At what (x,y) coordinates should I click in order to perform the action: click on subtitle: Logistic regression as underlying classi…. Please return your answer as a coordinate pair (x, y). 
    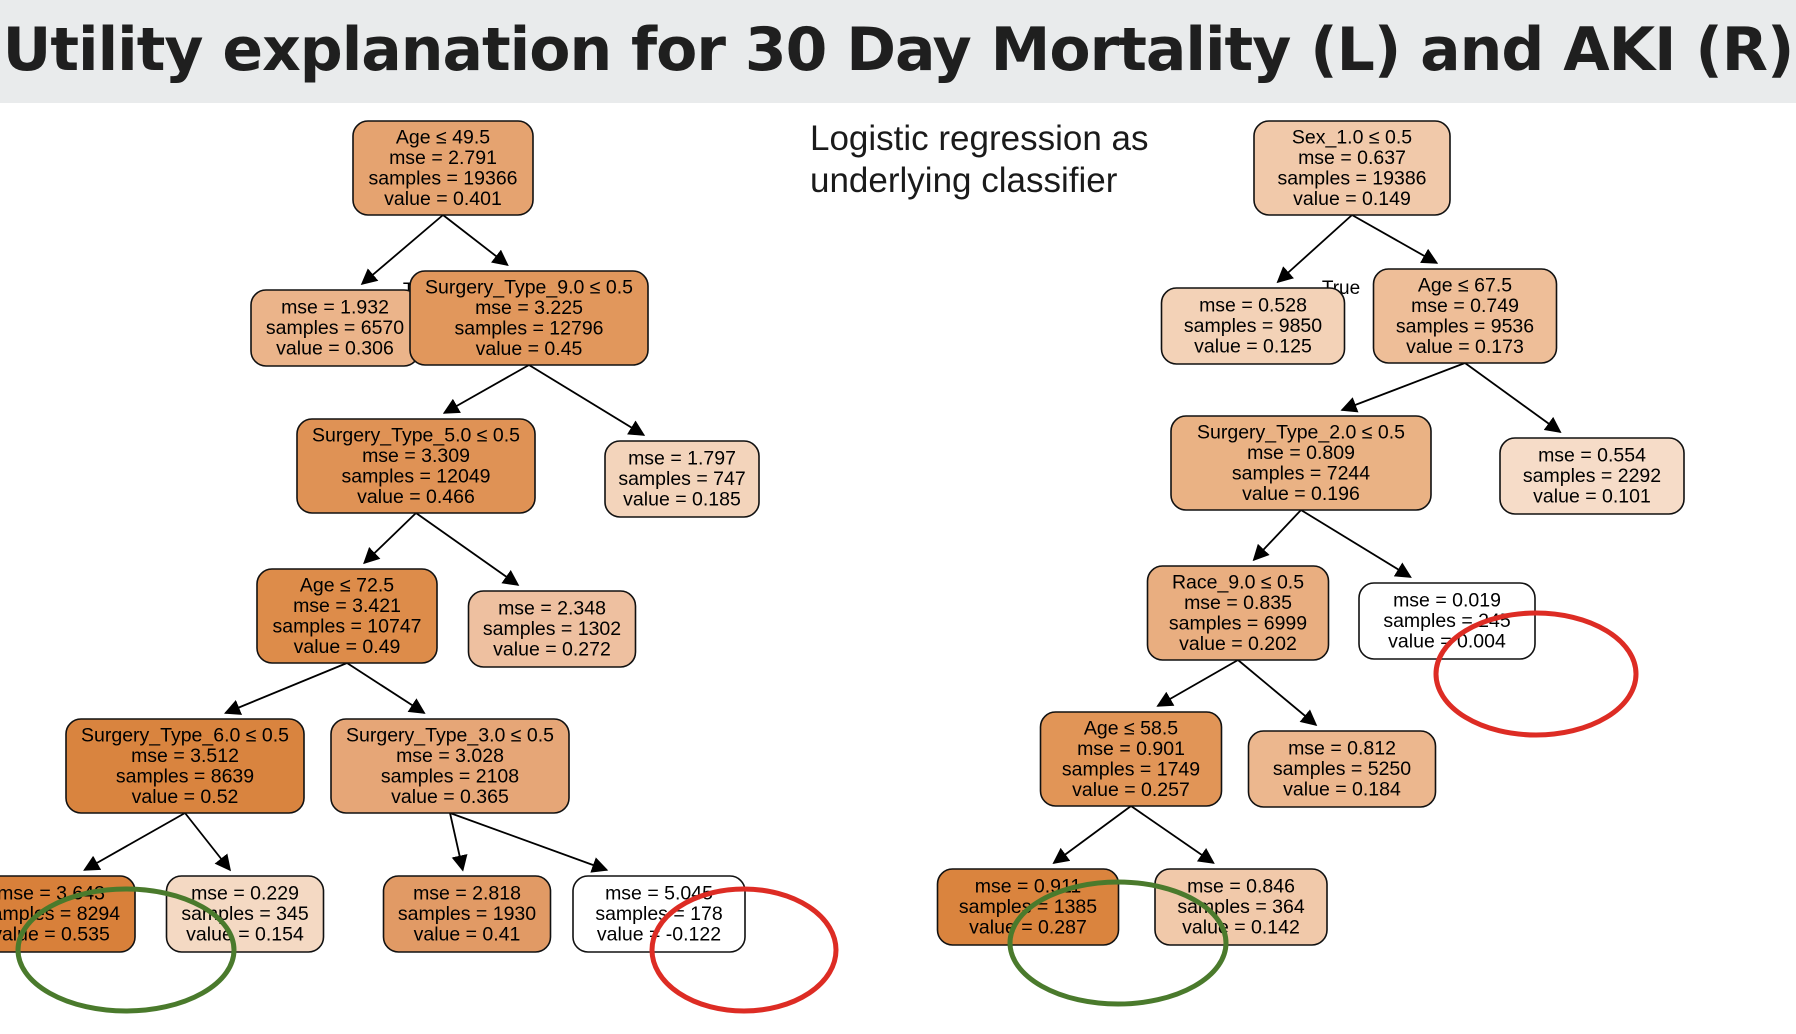
    Looking at the image, I should click on (979, 160).